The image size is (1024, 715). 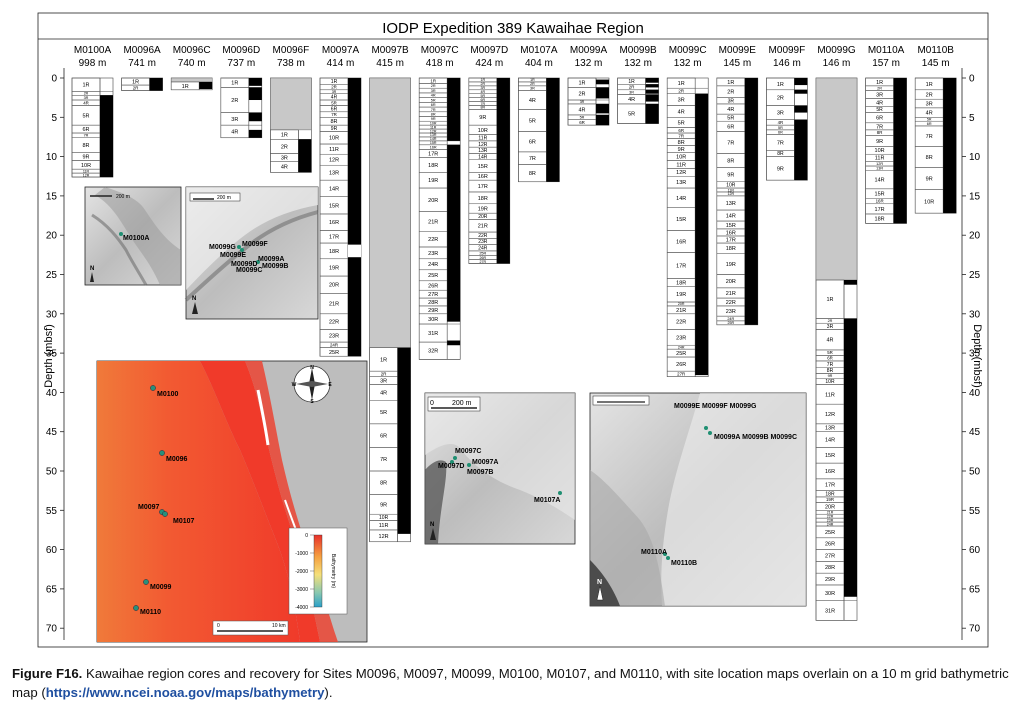 What do you see at coordinates (830, 533) in the screenshot?
I see `core-label: 25R` at bounding box center [830, 533].